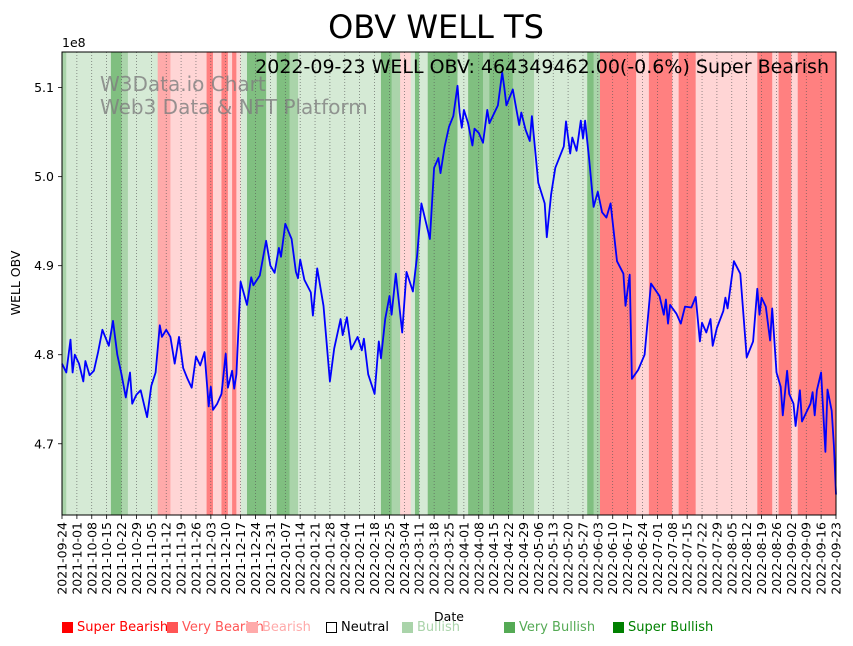  Describe the element at coordinates (44, 87) in the screenshot. I see `y-tick-label: 5.1` at that location.